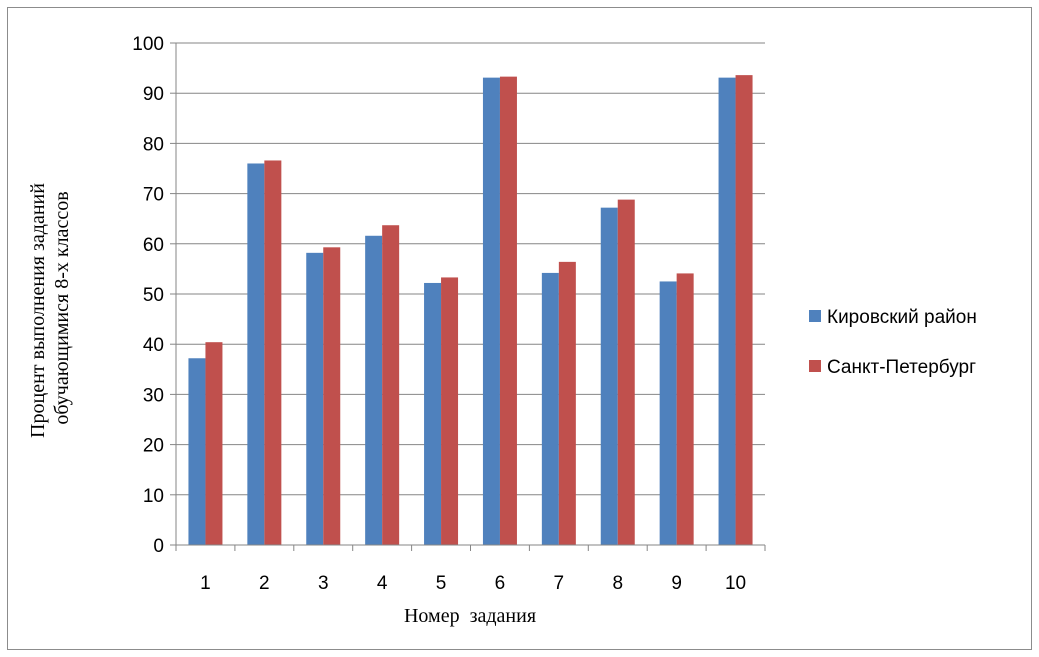 The image size is (1039, 657). Describe the element at coordinates (153, 94) in the screenshot. I see `y-tick-label-90: 90` at that location.